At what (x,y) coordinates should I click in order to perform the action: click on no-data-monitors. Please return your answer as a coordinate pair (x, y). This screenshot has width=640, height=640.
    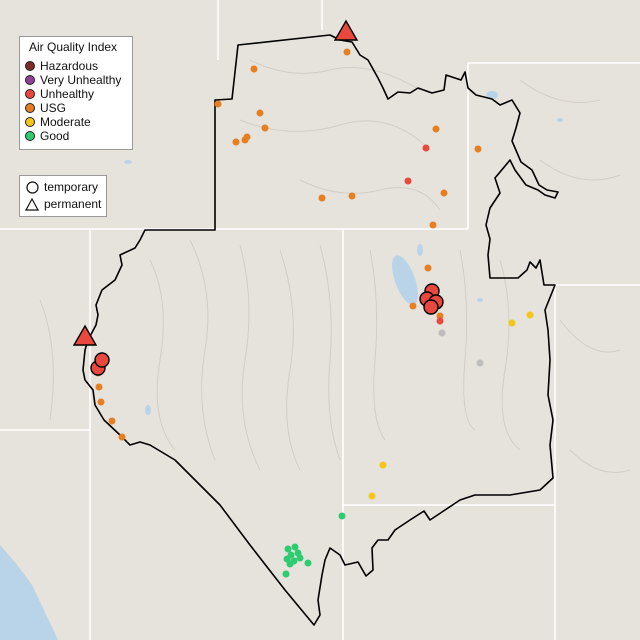
    Looking at the image, I should click on (461, 348).